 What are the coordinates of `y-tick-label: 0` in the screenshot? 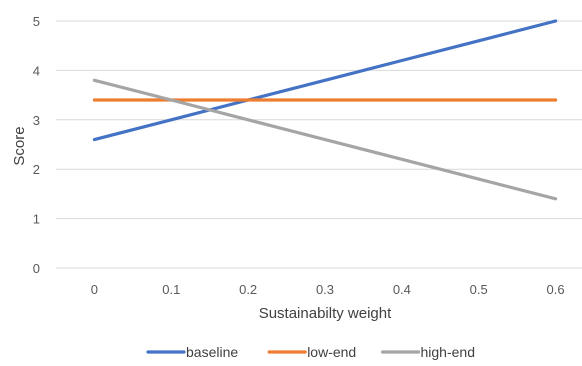 It's located at (36, 268).